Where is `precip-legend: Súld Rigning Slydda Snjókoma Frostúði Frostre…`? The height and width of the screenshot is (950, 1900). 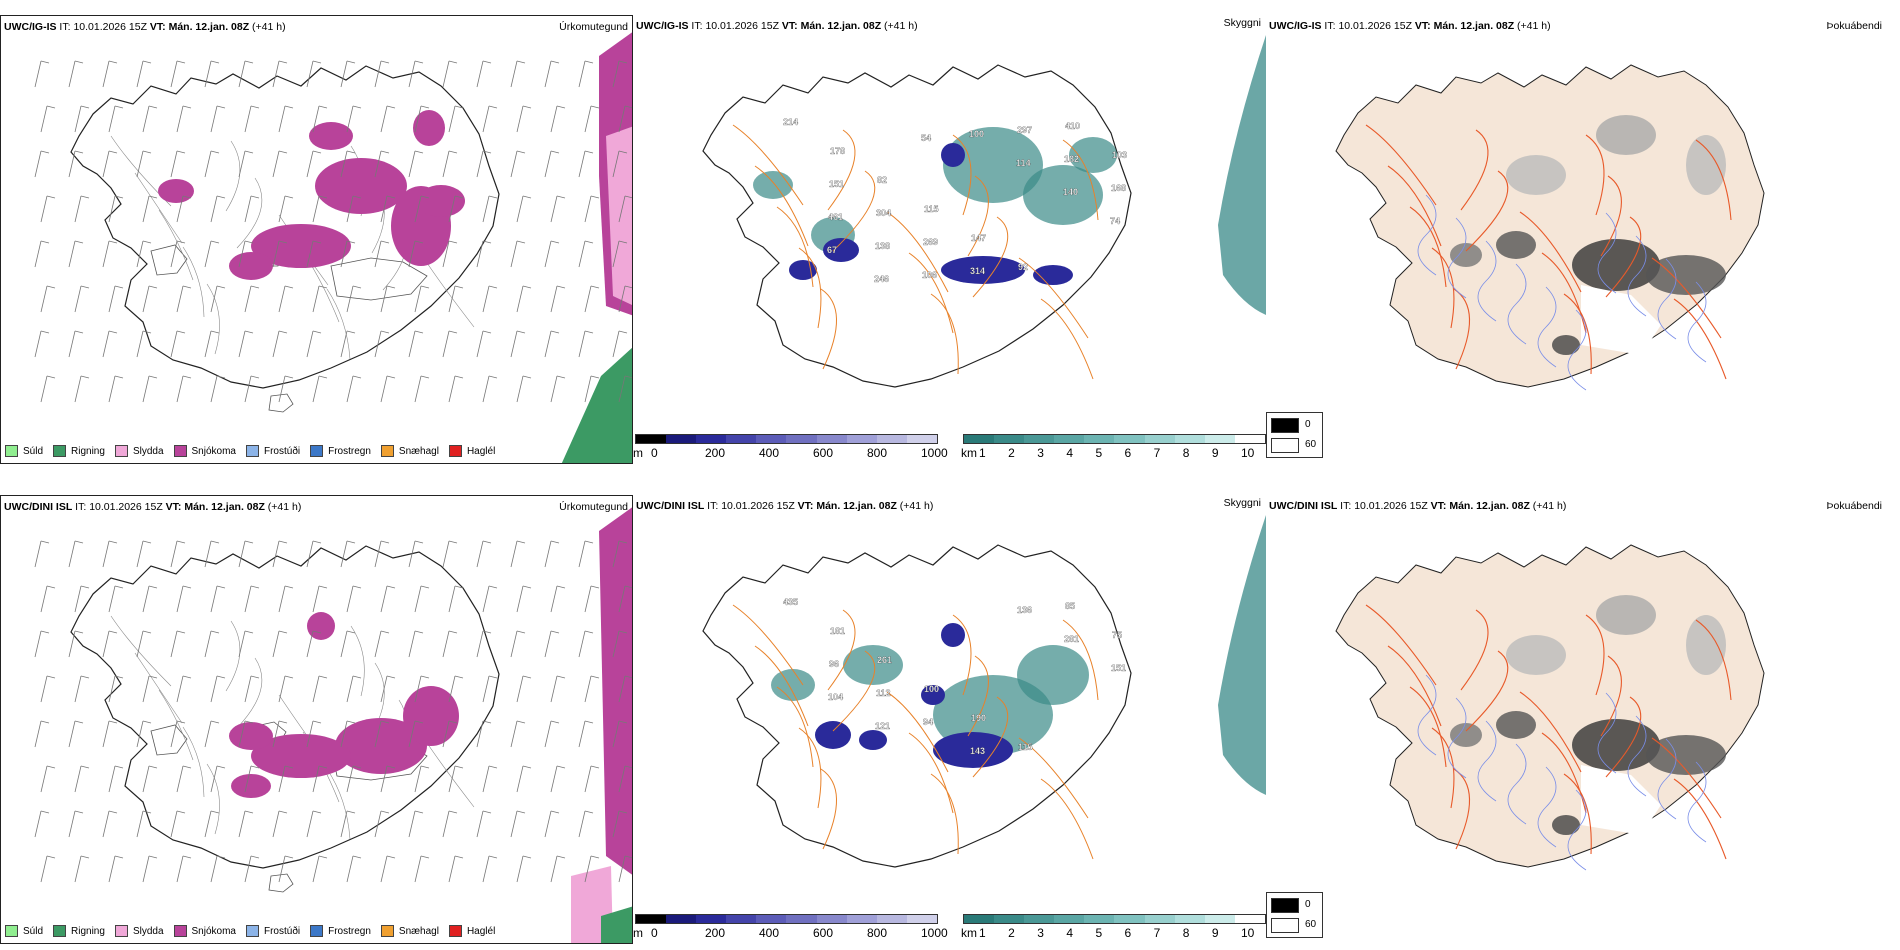 precip-legend: Súld Rigning Slydda Snjókoma Frostúði Frostre… is located at coordinates (250, 931).